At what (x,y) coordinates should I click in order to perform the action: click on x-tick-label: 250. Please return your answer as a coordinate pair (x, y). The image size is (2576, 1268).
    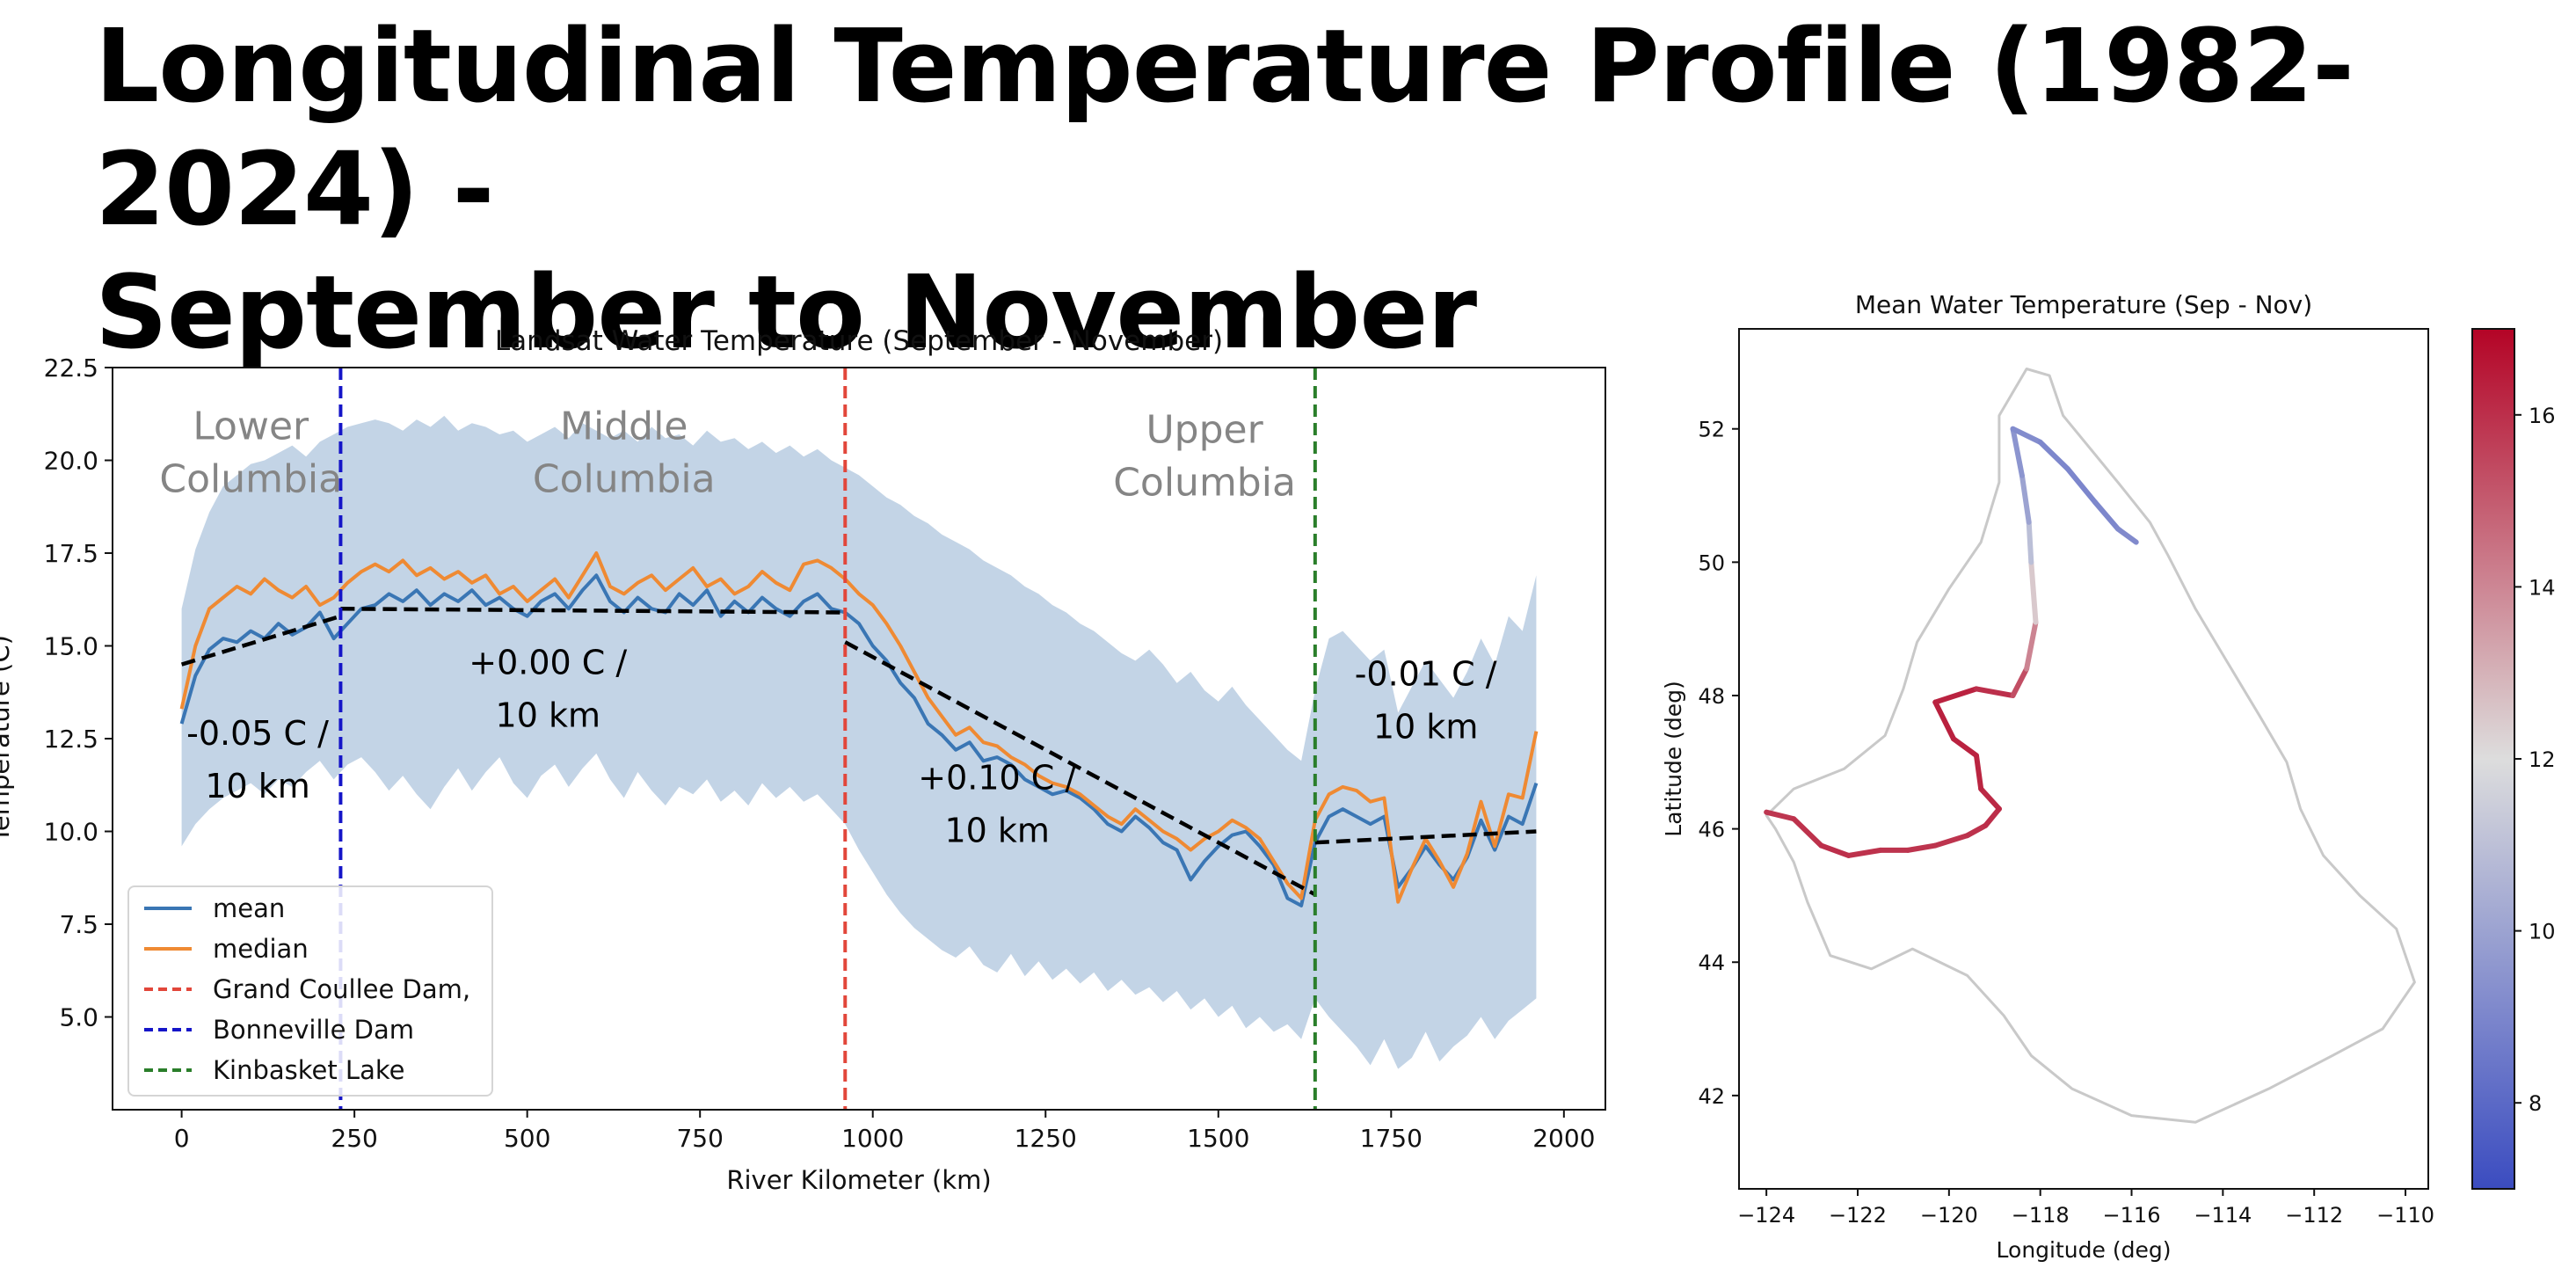
    Looking at the image, I should click on (354, 1139).